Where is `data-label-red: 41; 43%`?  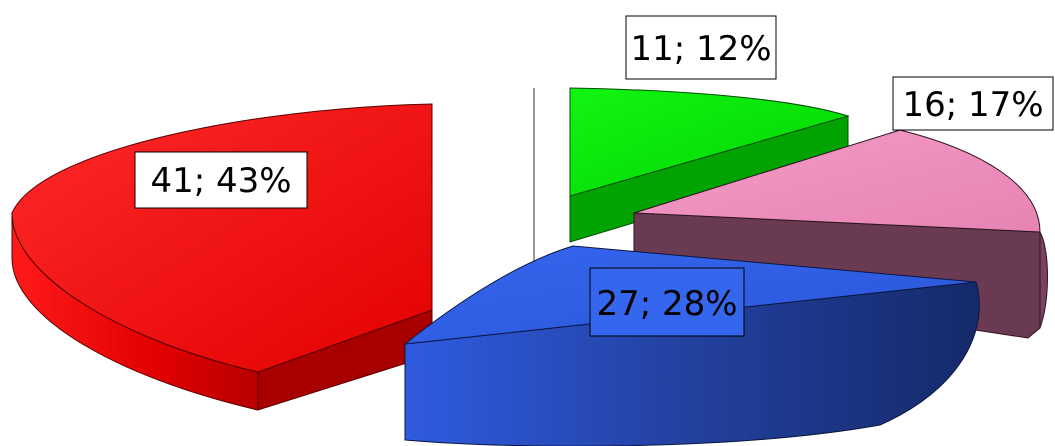 data-label-red: 41; 43% is located at coordinates (221, 180).